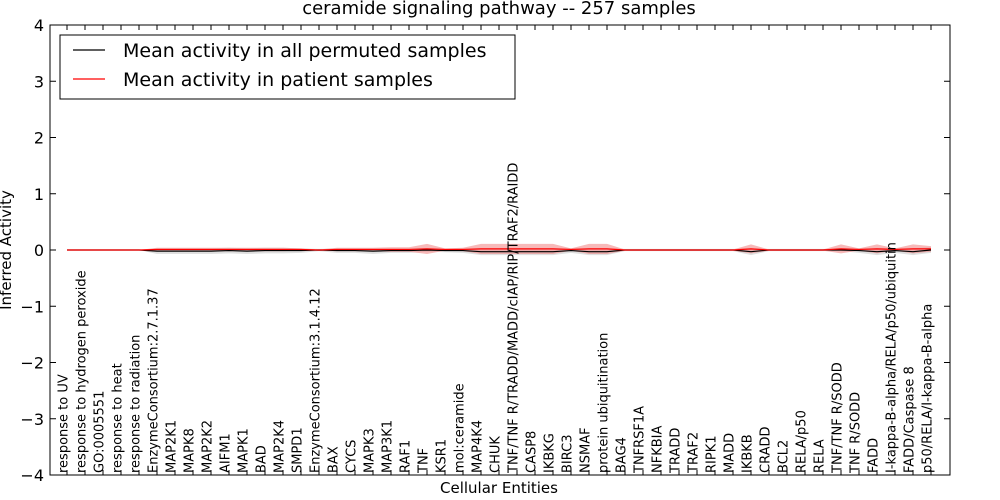 This screenshot has height=500, width=1000. I want to click on y-tick-label: 0, so click(39, 250).